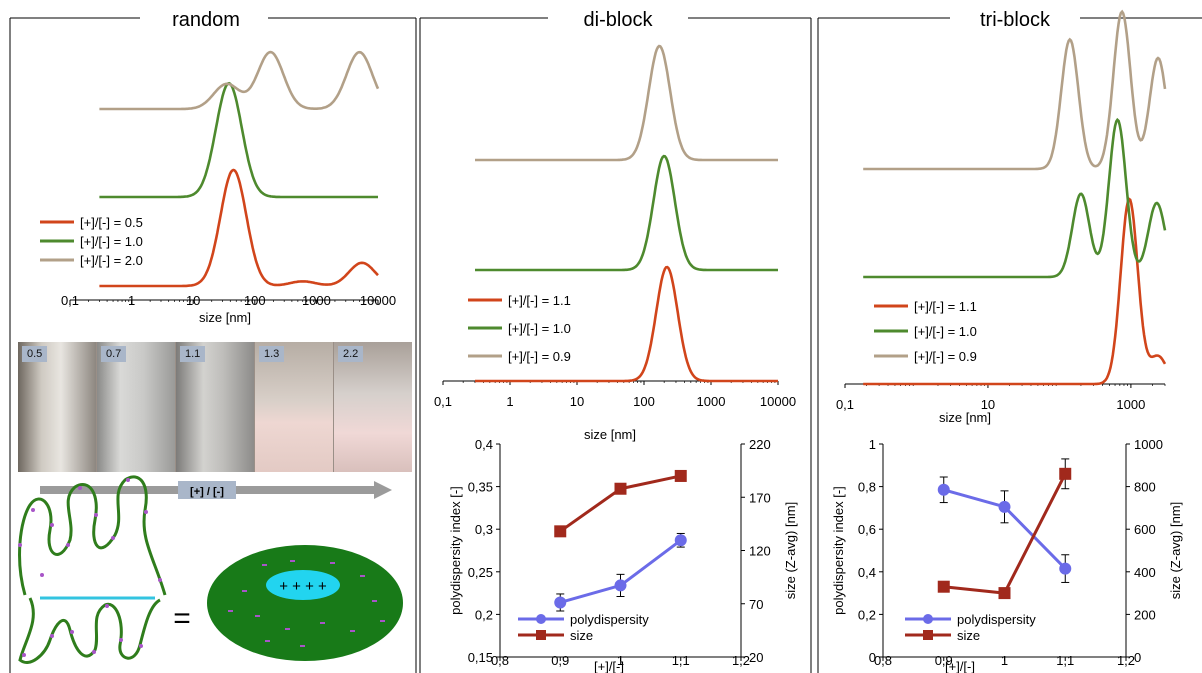 The width and height of the screenshot is (1202, 673). What do you see at coordinates (70, 300) in the screenshot?
I see `x-tick-label-random: 0,1` at bounding box center [70, 300].